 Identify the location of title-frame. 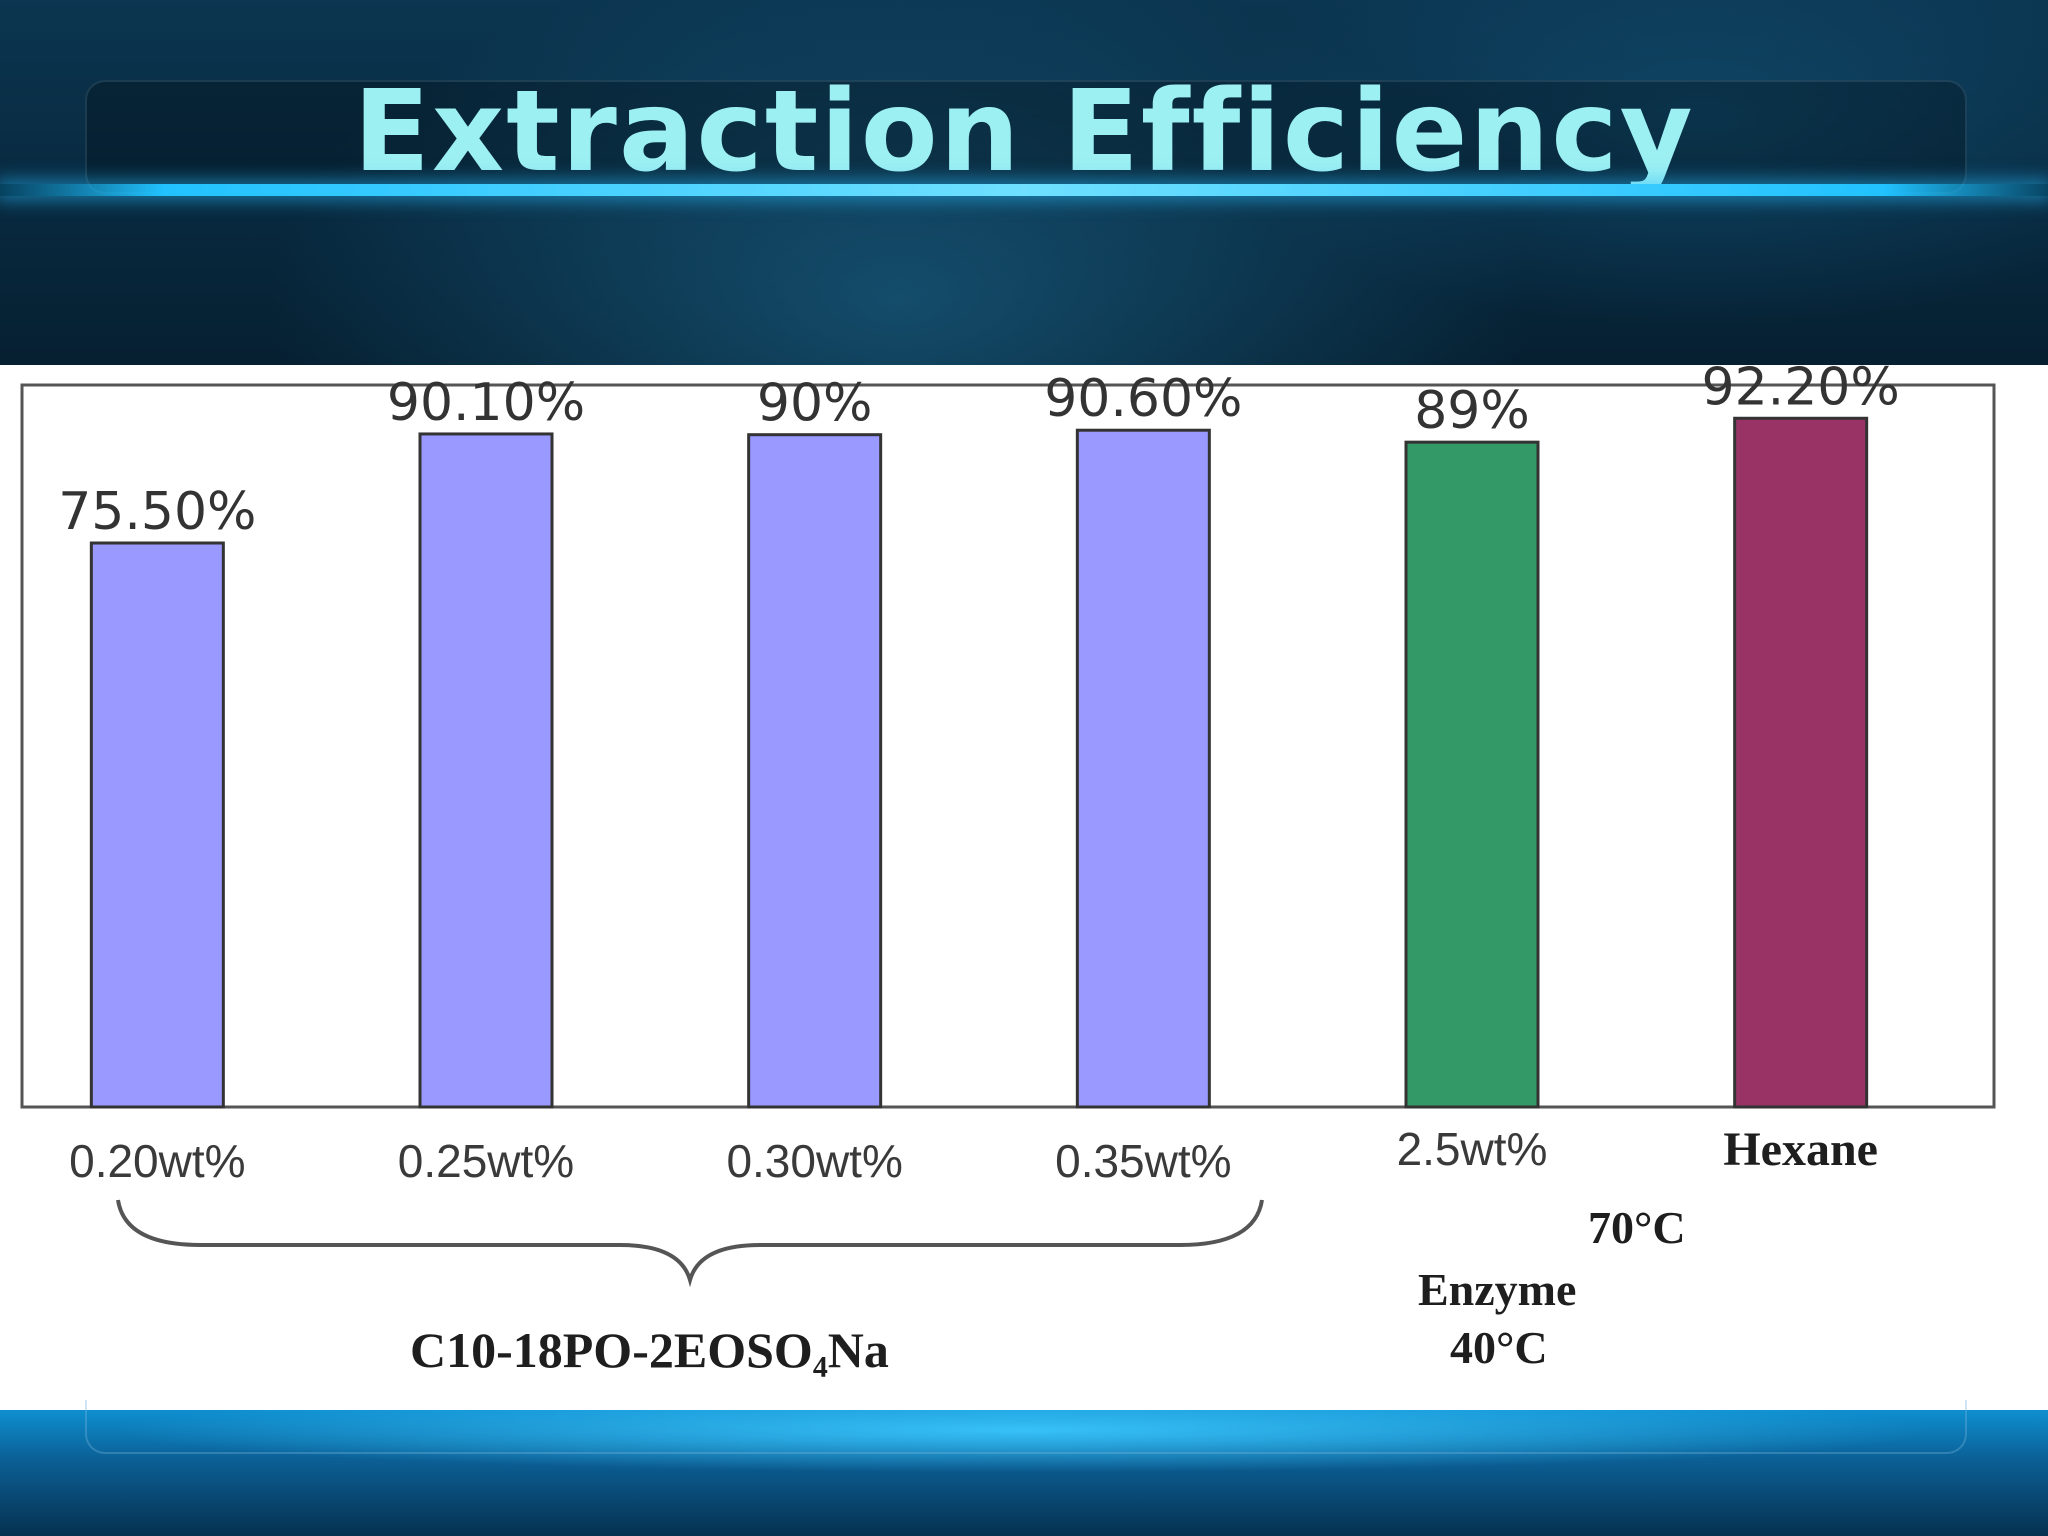
(1026, 137).